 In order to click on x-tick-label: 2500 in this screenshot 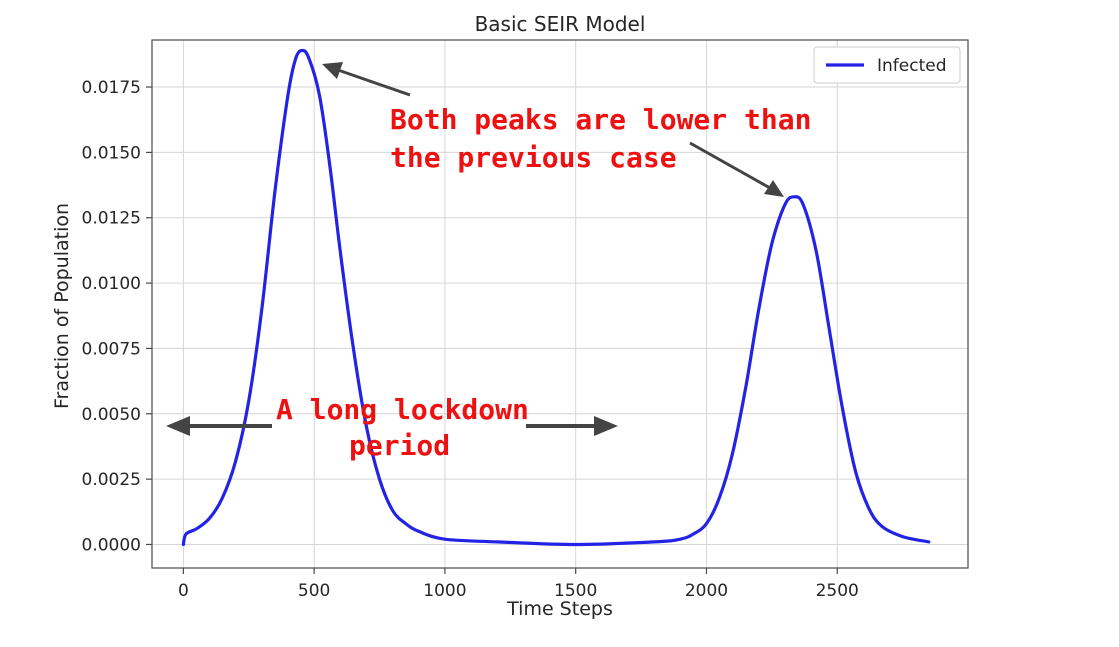, I will do `click(837, 591)`.